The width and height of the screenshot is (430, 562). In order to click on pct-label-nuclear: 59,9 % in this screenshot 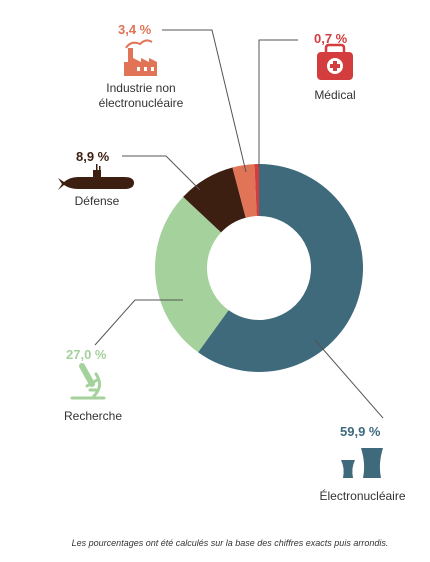, I will do `click(360, 431)`.